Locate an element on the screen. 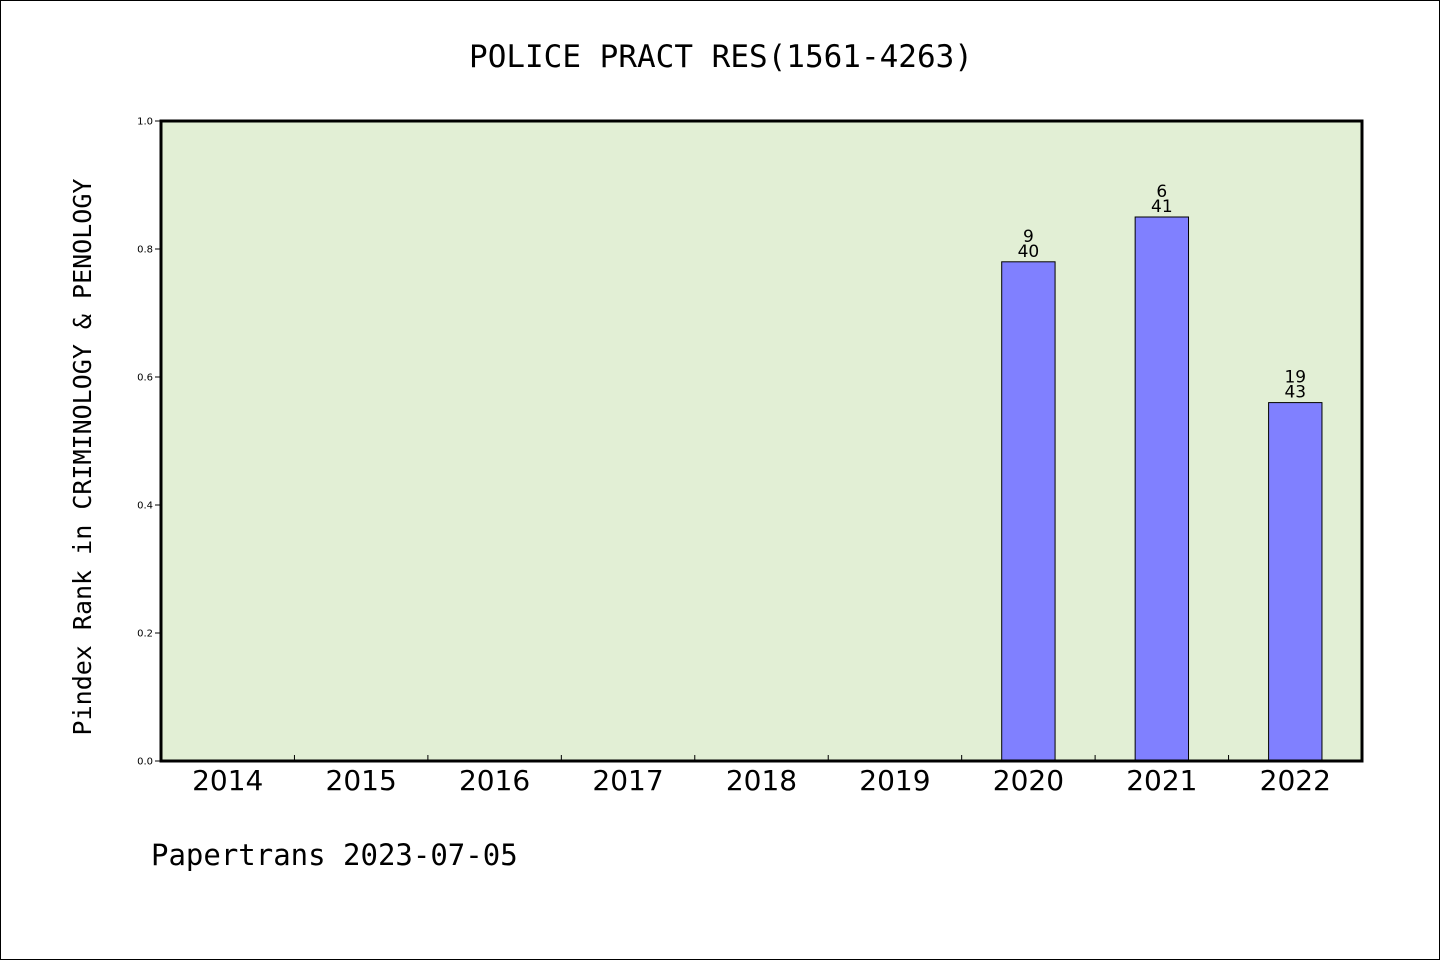  bar-rank-label: 19 is located at coordinates (1295, 378).